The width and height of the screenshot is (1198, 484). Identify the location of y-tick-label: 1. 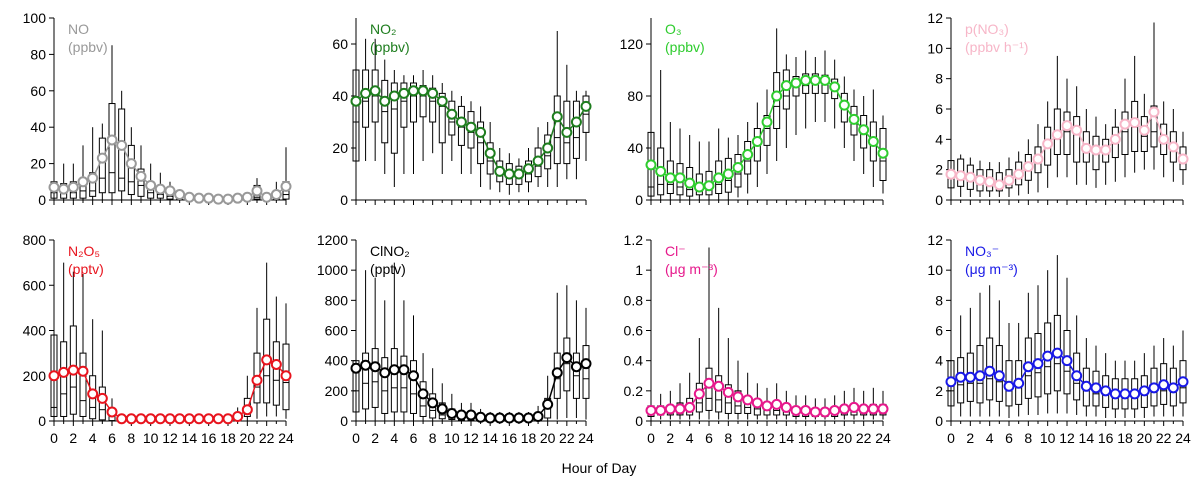
(639, 270).